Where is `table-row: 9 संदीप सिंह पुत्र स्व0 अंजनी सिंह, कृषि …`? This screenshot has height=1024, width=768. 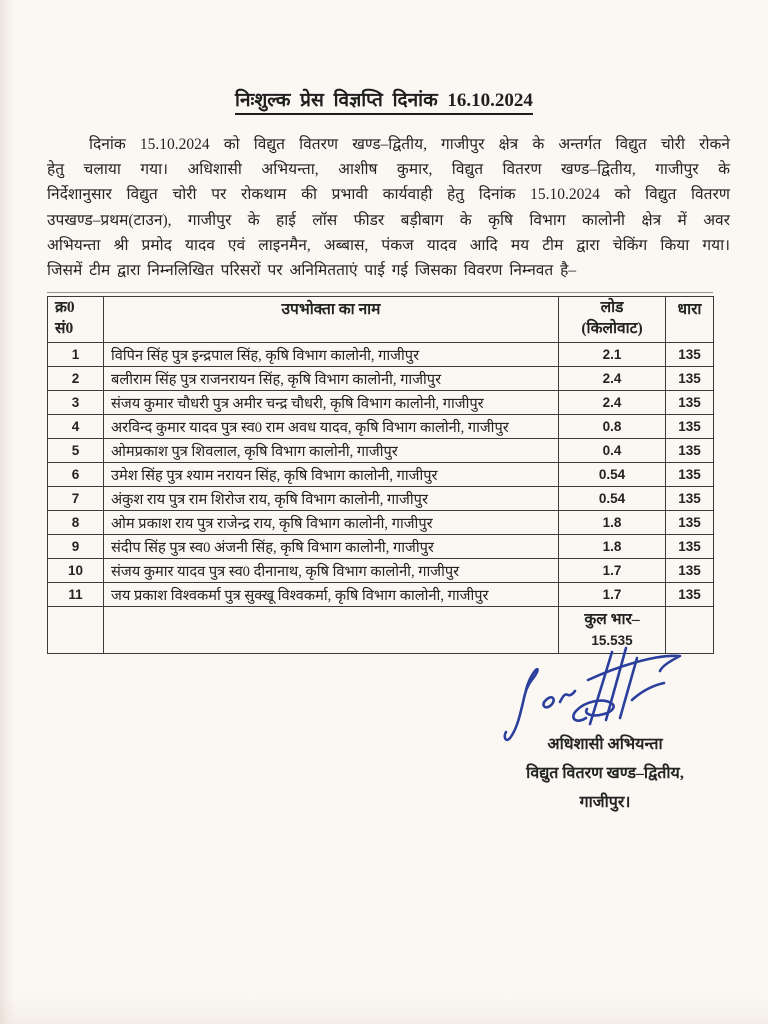 table-row: 9 संदीप सिंह पुत्र स्व0 अंजनी सिंह, कृषि … is located at coordinates (380, 547).